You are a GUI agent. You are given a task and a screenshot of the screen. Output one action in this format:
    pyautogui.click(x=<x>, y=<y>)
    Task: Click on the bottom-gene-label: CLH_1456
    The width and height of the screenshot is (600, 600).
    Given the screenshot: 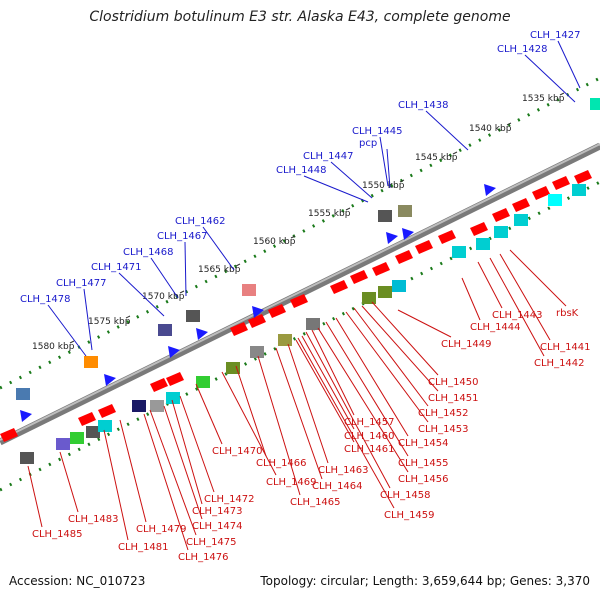 What is the action you would take?
    pyautogui.click(x=423, y=479)
    